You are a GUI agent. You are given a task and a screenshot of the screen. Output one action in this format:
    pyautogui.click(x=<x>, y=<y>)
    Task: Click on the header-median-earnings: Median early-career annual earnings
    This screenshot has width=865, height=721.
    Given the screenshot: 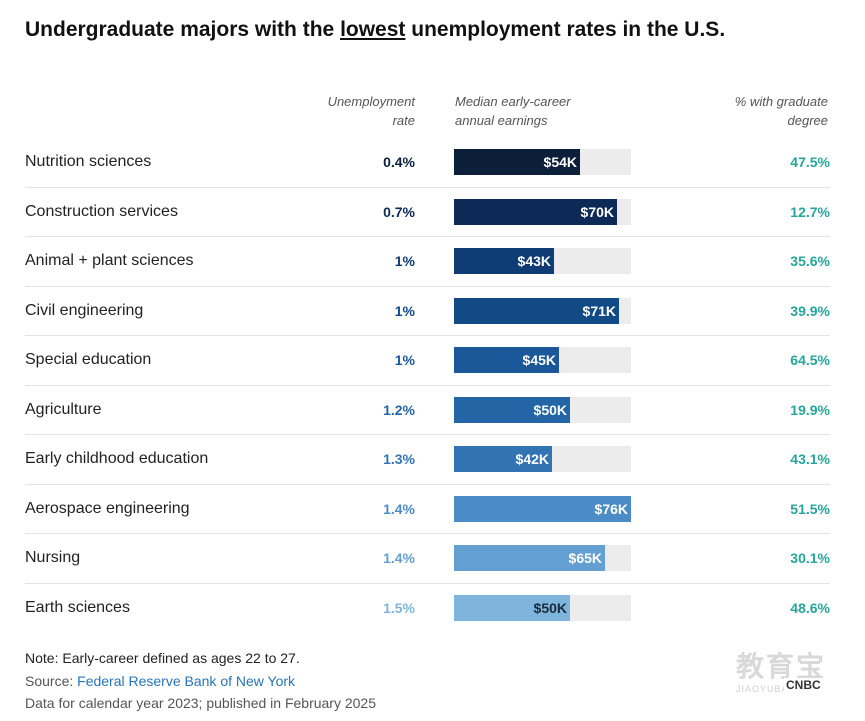 What is the action you would take?
    pyautogui.click(x=513, y=111)
    